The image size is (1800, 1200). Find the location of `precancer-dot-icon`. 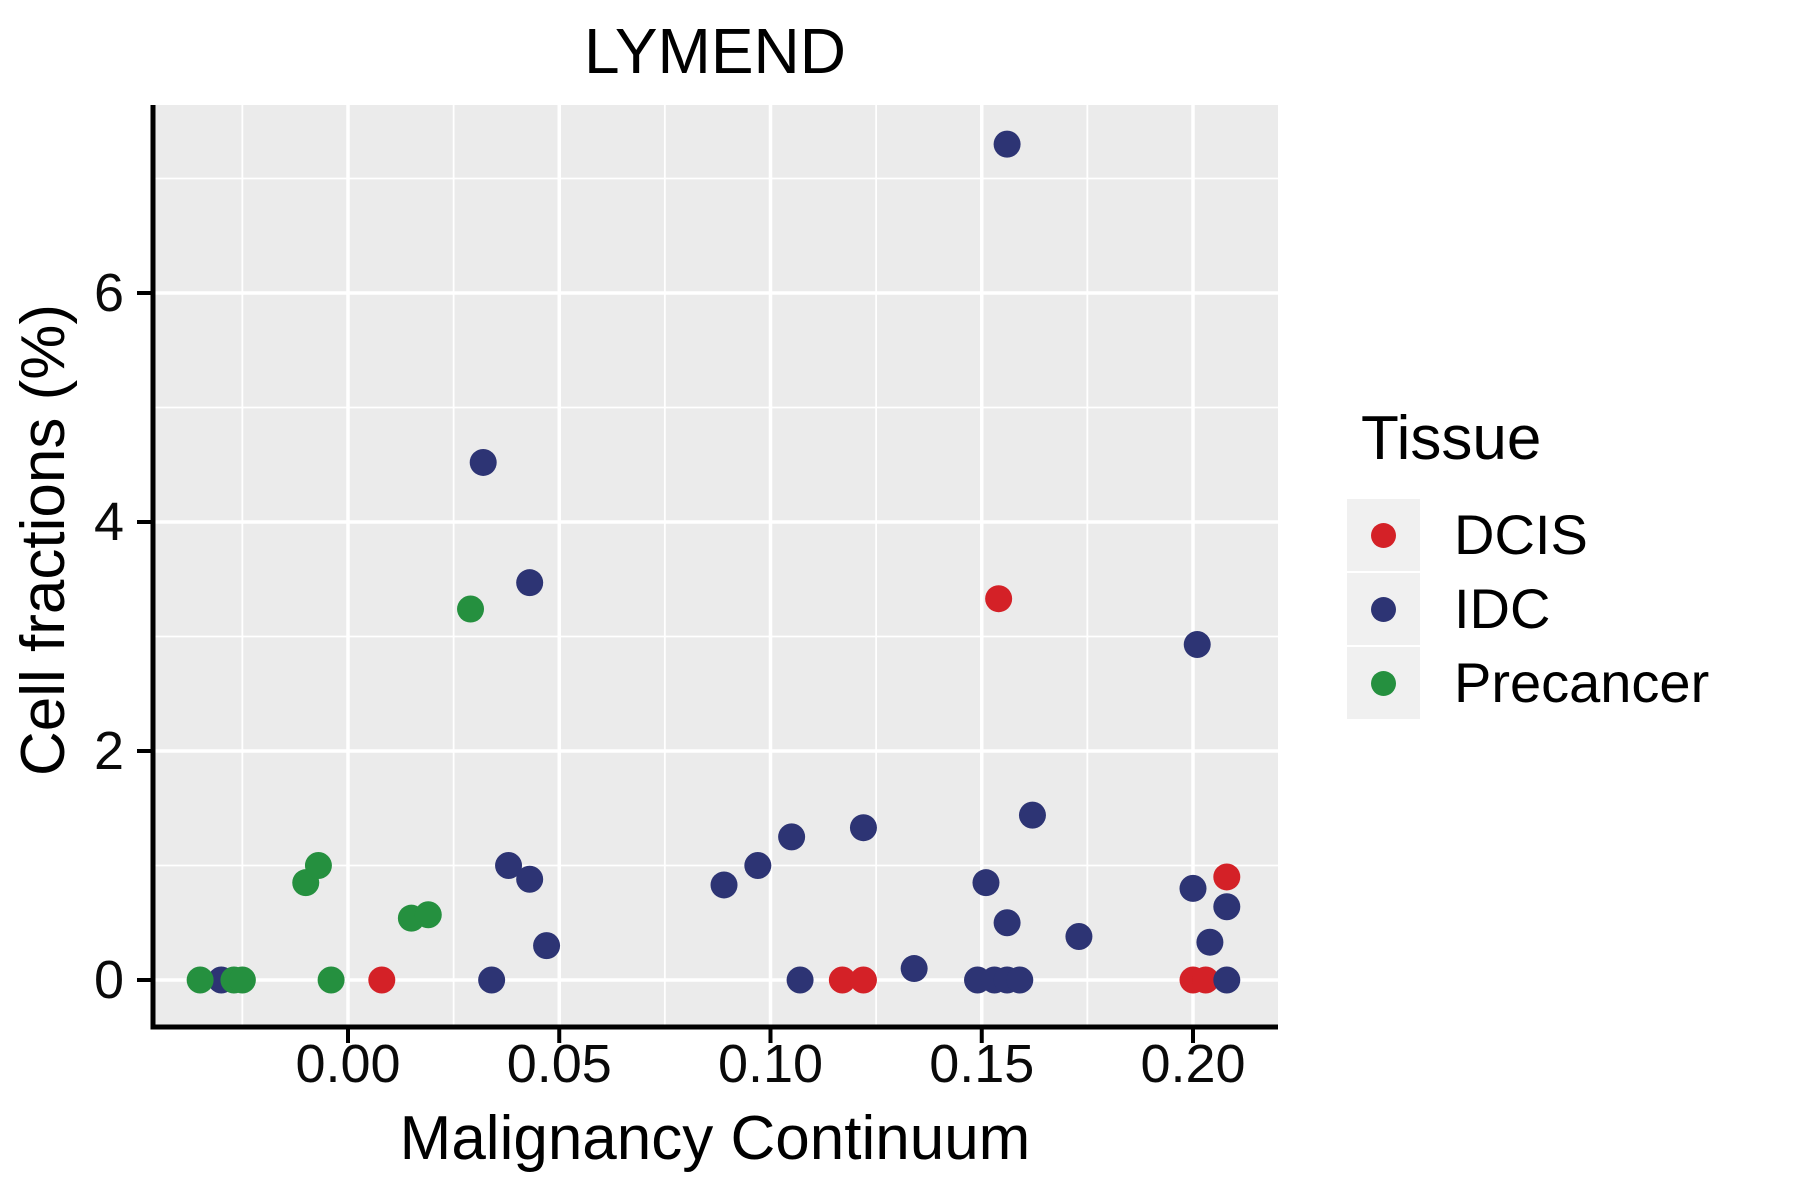

precancer-dot-icon is located at coordinates (1383, 683).